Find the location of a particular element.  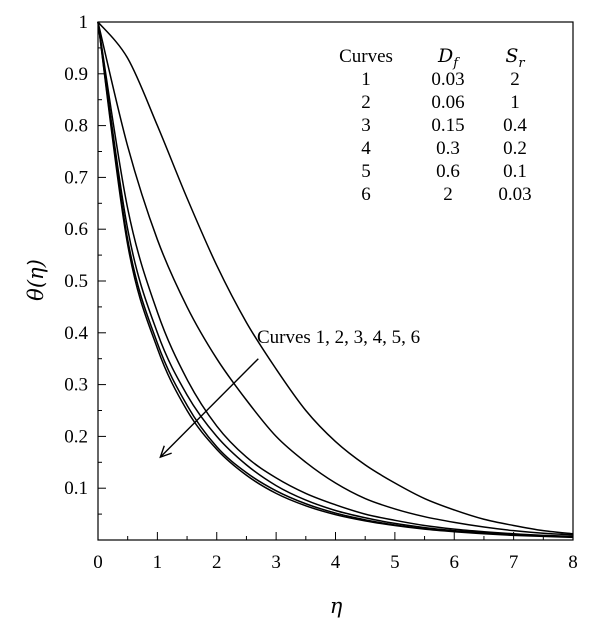

annotation-arrowhead is located at coordinates (165, 452).